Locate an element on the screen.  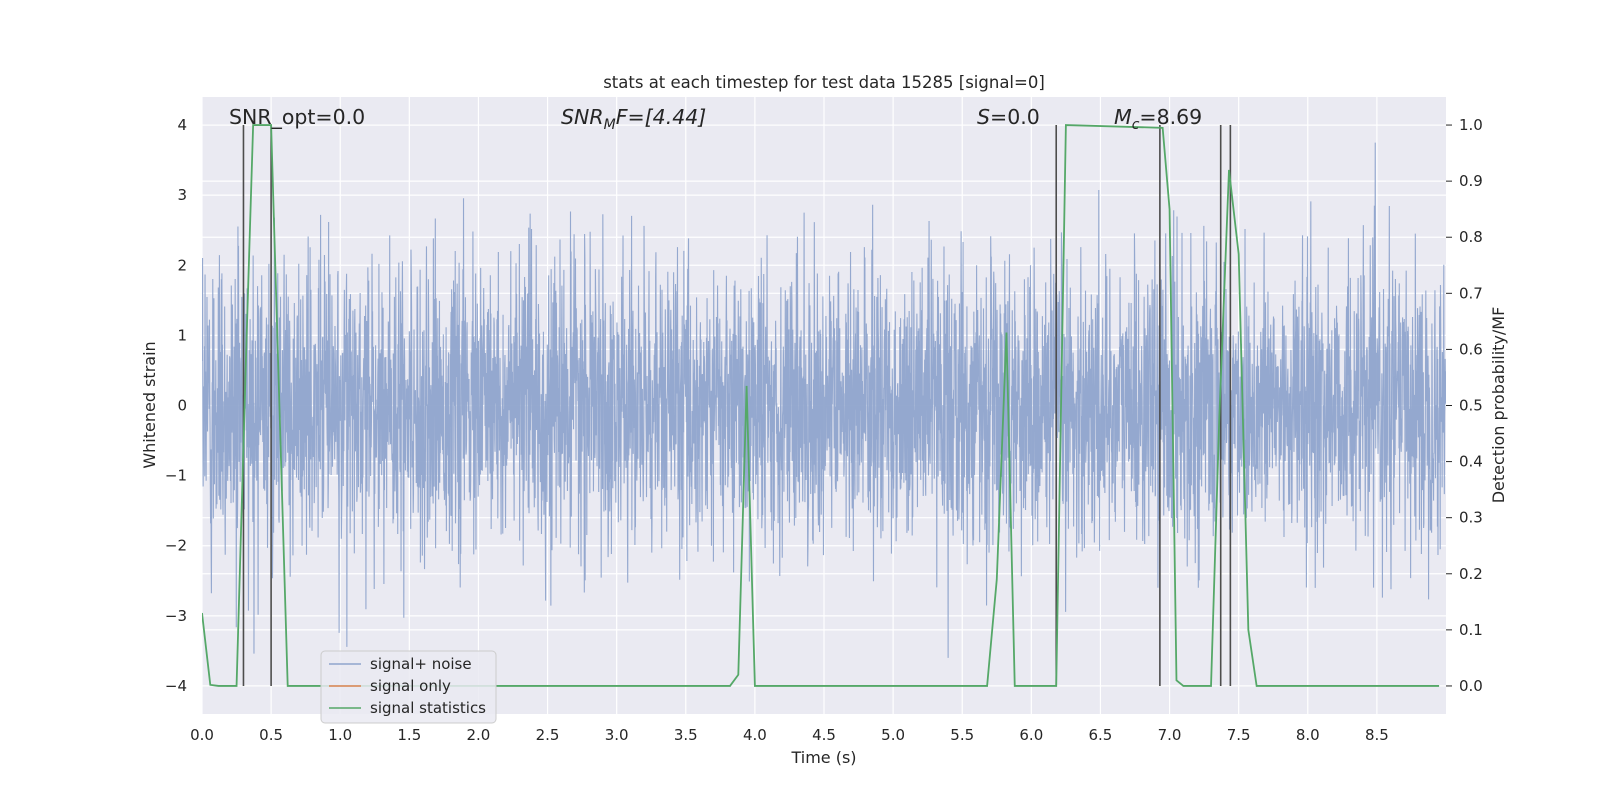
y-tick-label: 4 is located at coordinates (182, 125).